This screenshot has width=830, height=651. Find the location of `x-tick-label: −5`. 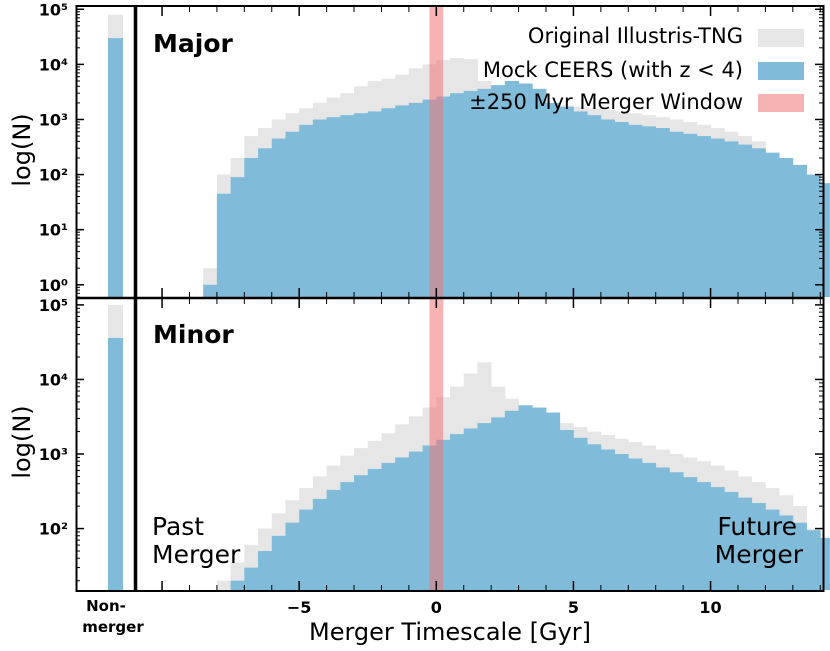

x-tick-label: −5 is located at coordinates (299, 607).